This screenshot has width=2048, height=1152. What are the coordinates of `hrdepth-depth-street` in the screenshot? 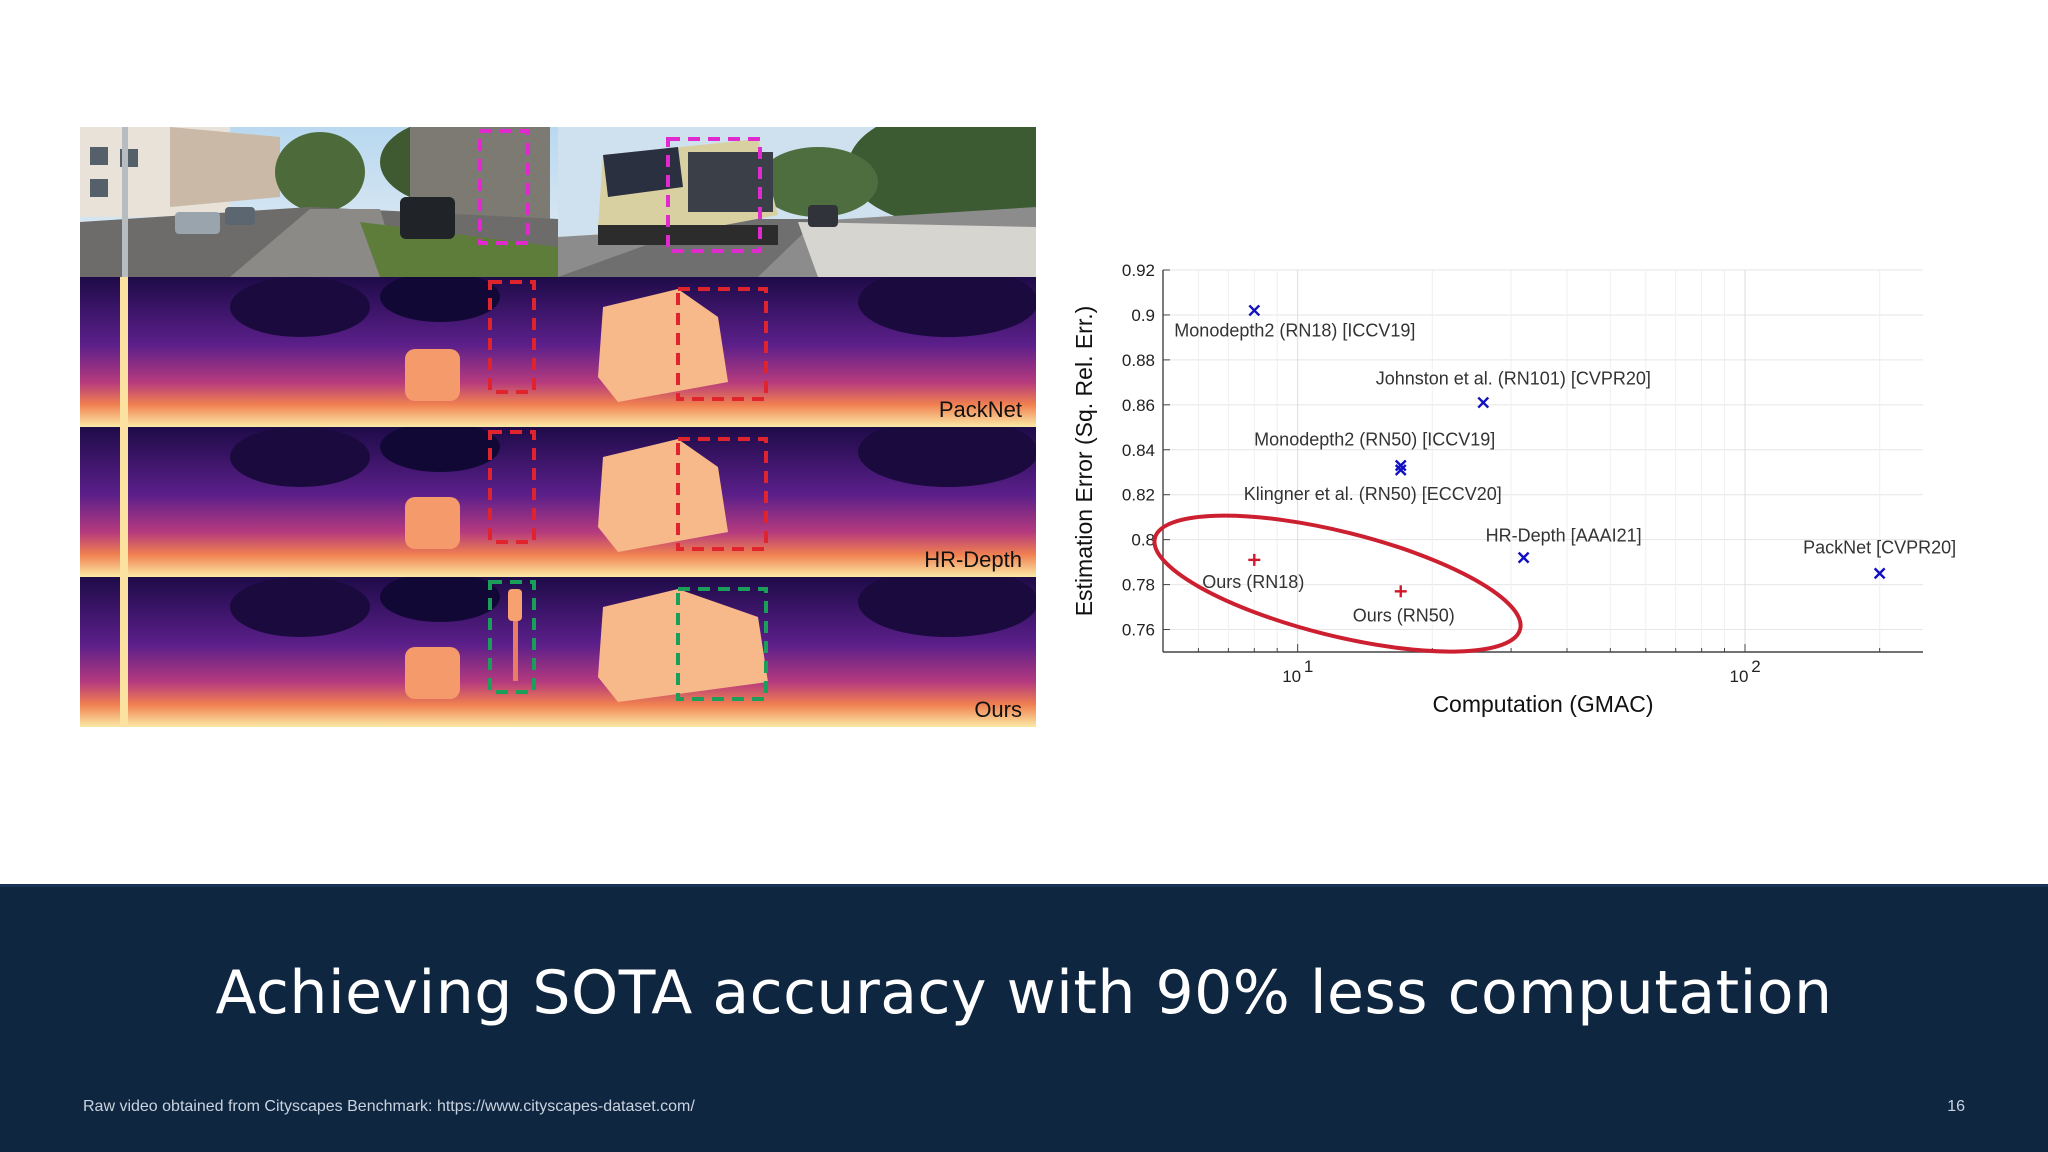 It's located at (319, 502).